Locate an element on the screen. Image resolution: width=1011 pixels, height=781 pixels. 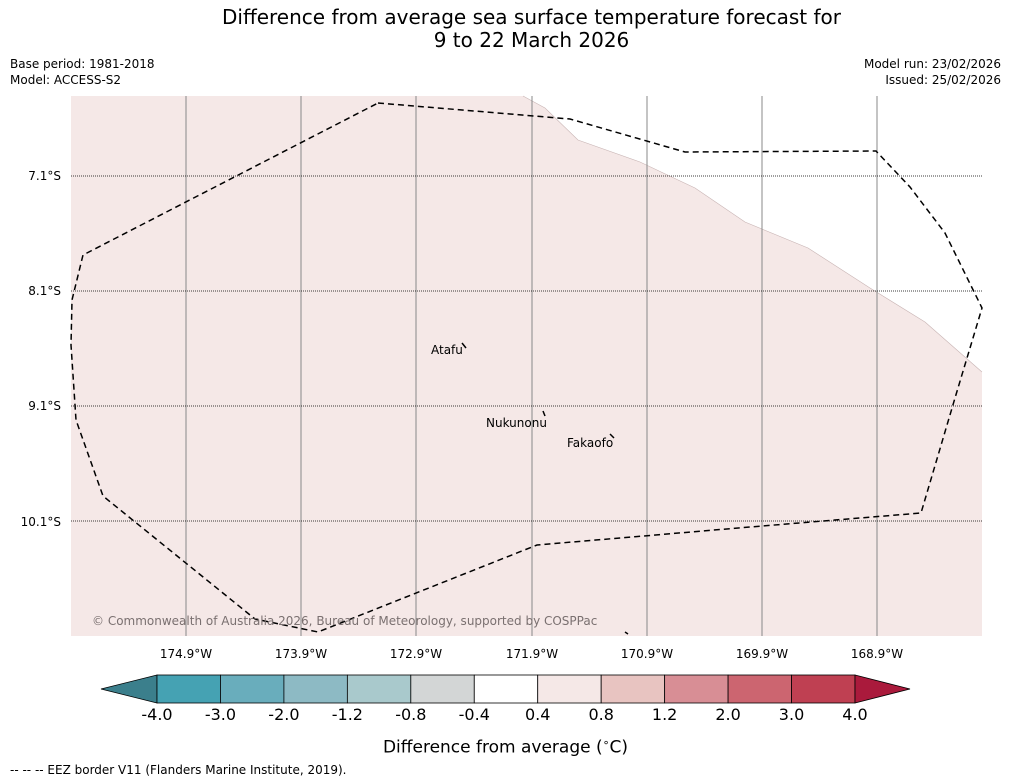
base-period: Base period: 1981-2018 is located at coordinates (82, 64).